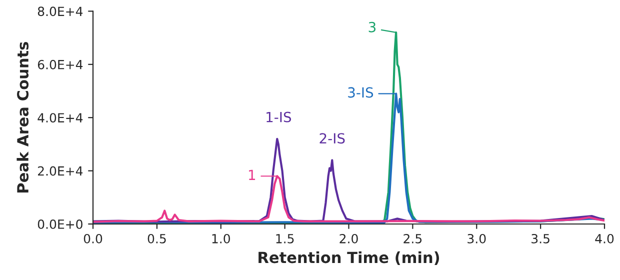  What do you see at coordinates (349, 258) in the screenshot?
I see `x-axis-title: Retention Time (min)` at bounding box center [349, 258].